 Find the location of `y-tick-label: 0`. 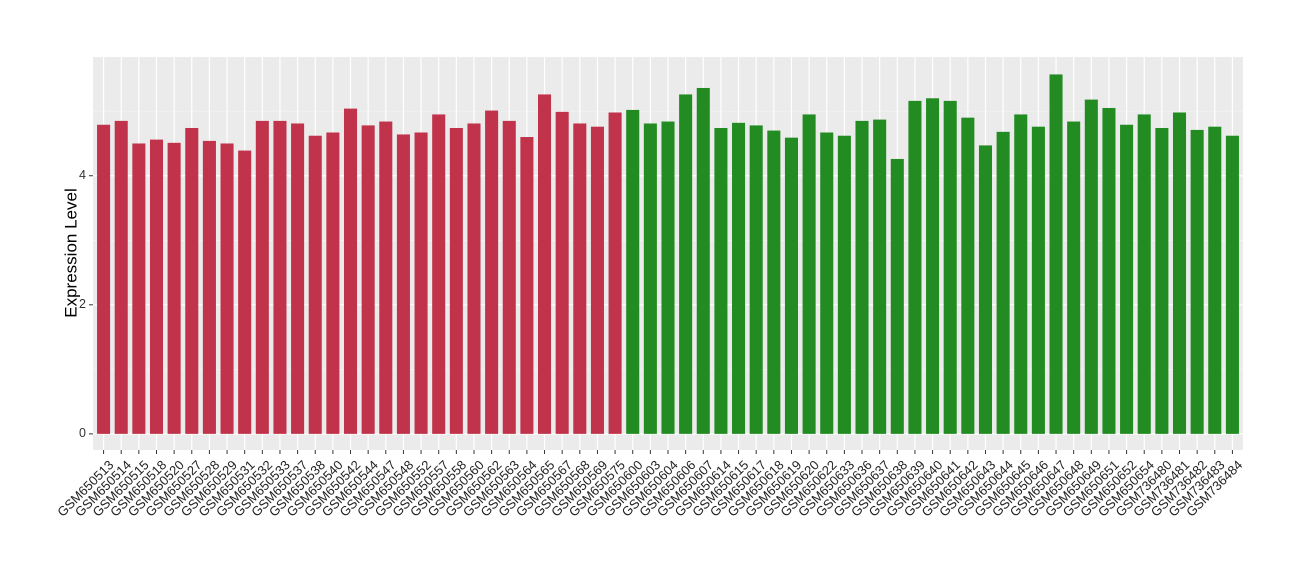

y-tick-label: 0 is located at coordinates (82, 433).